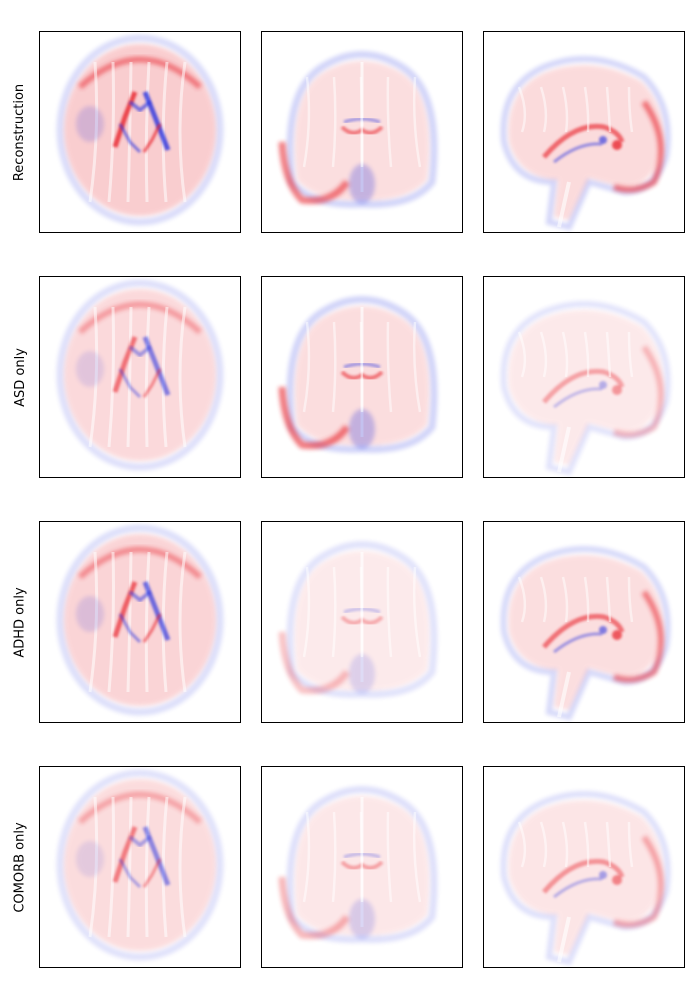 Image resolution: width=700 pixels, height=1000 pixels. I want to click on row-label-text: ASD only, so click(20, 377).